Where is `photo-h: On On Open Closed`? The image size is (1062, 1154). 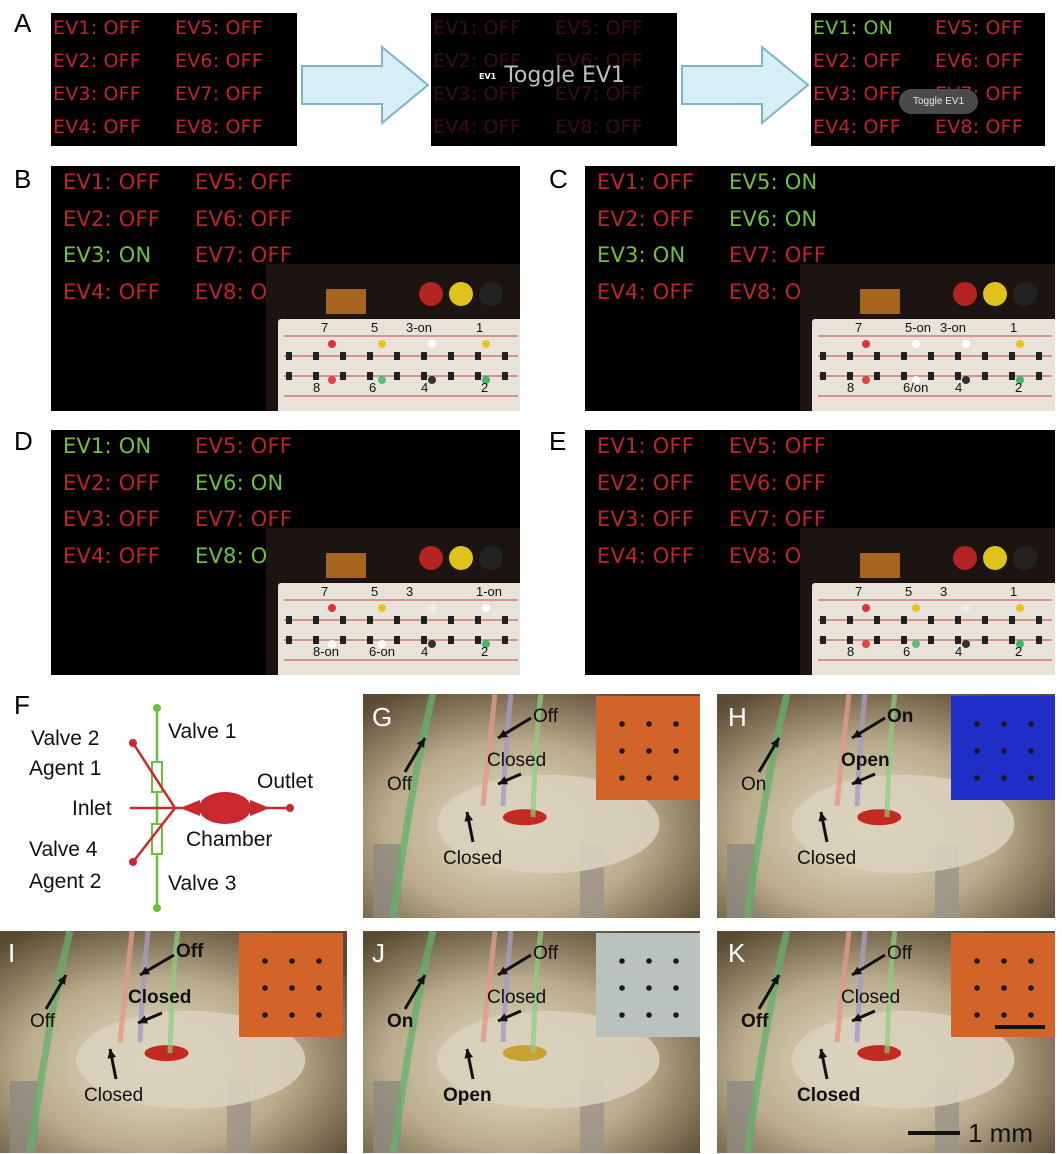 photo-h: On On Open Closed is located at coordinates (886, 806).